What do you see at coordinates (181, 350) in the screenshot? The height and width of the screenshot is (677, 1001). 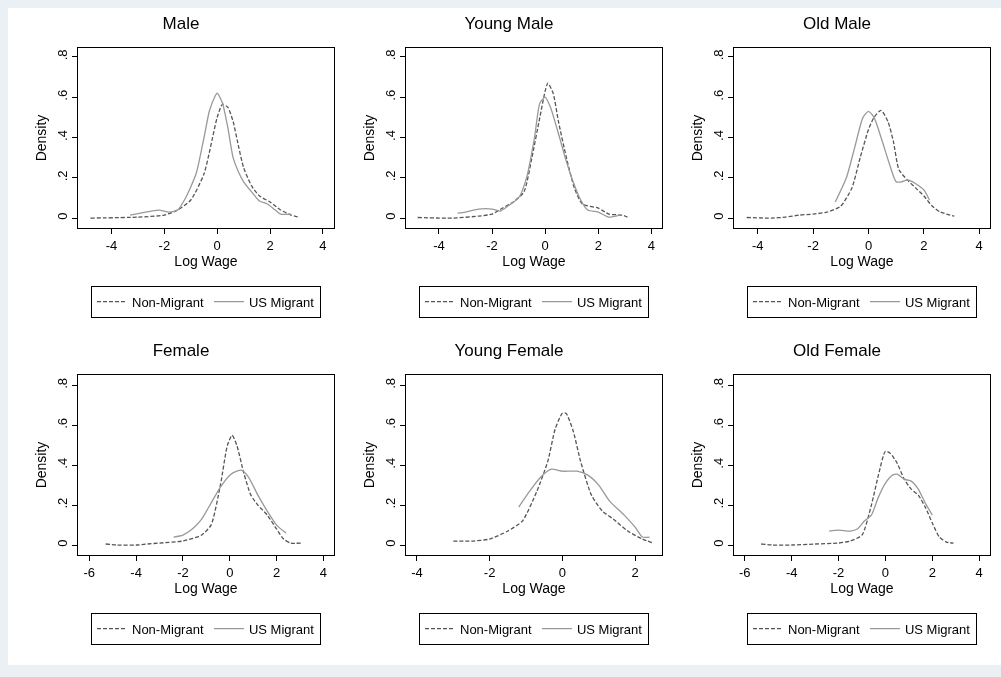 I see `chart-title: Female` at bounding box center [181, 350].